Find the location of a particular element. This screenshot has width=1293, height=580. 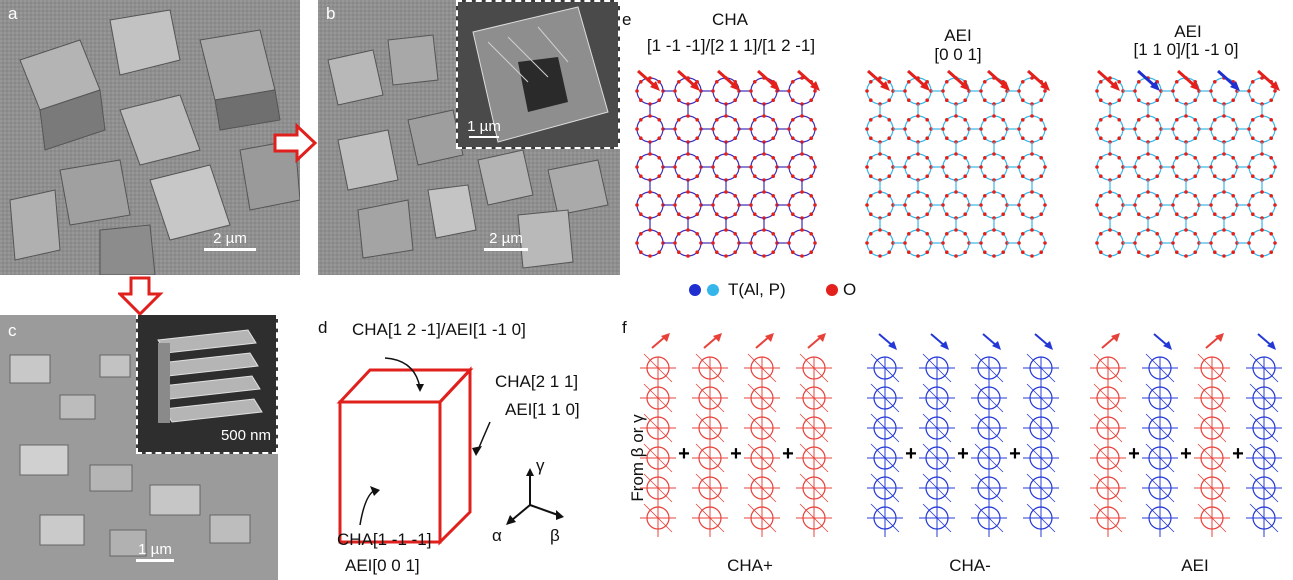

scale-bar-b: 2 µm is located at coordinates (506, 240).